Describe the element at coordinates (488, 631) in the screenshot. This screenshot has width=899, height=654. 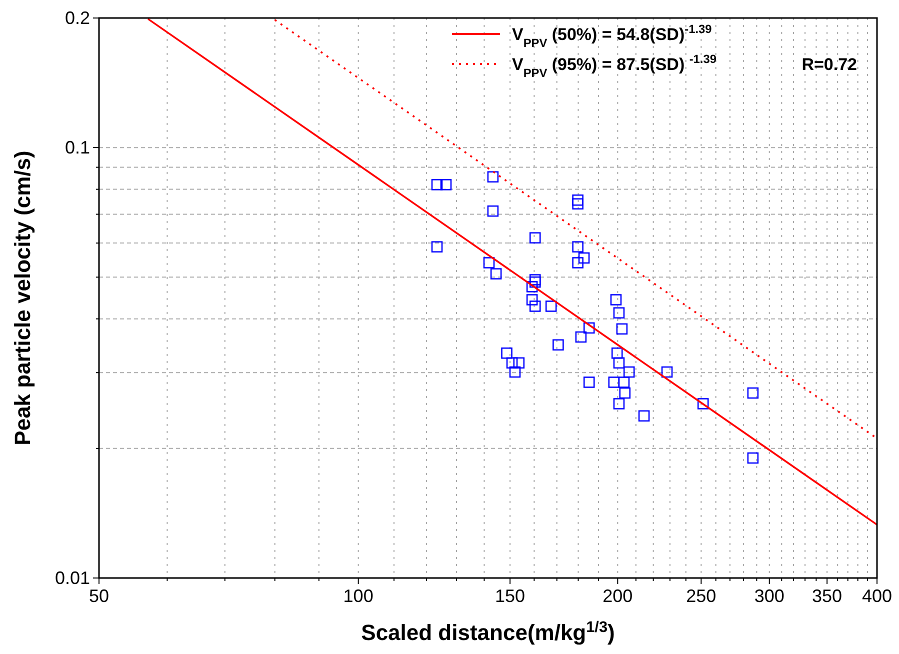
I see `x-axis-title: Scaled distance(m/kg$^{1/3}$)` at that location.